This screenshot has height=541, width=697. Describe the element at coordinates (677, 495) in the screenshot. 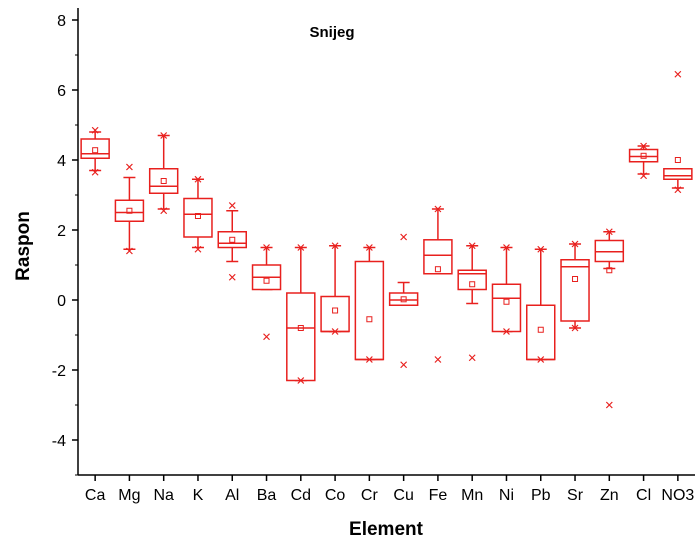

I see `x-tick-label: NO3` at that location.